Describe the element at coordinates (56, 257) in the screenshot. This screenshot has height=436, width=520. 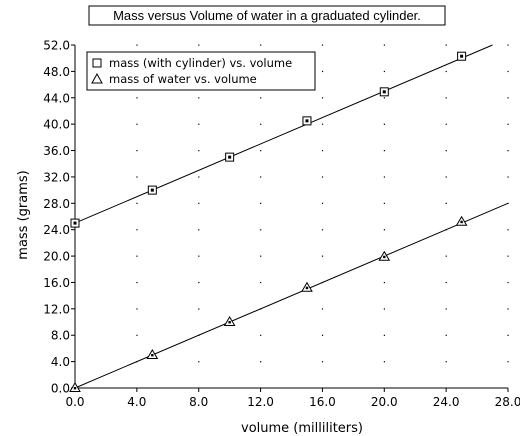
I see `y-tick-label: 20.0` at that location.